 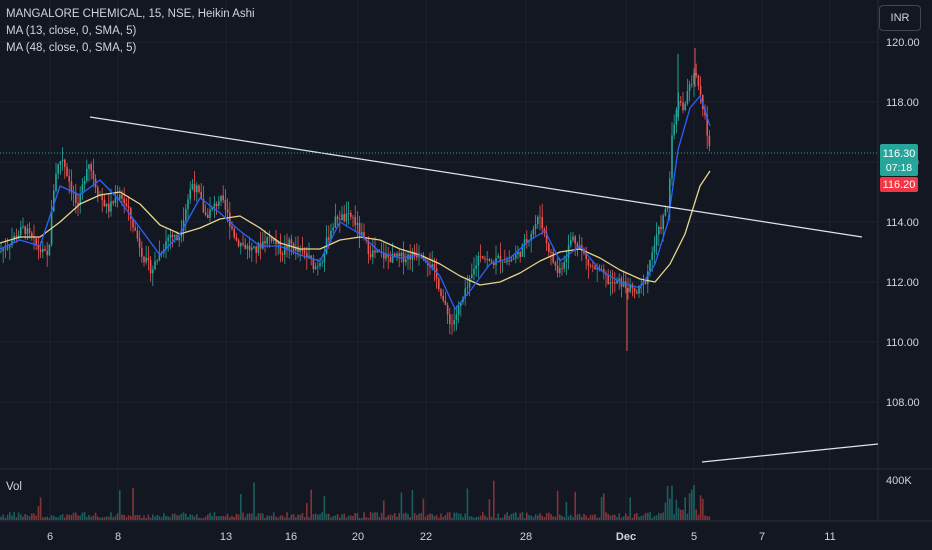 What do you see at coordinates (902, 283) in the screenshot?
I see `price-tick-label: 112.00` at bounding box center [902, 283].